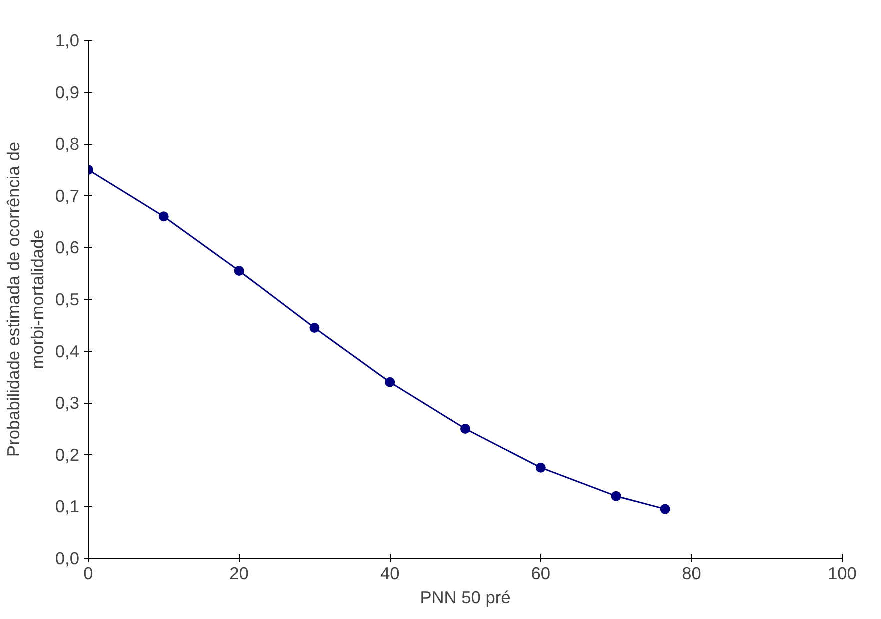 This screenshot has height=619, width=881. I want to click on y-tick-label: 0,2, so click(67, 454).